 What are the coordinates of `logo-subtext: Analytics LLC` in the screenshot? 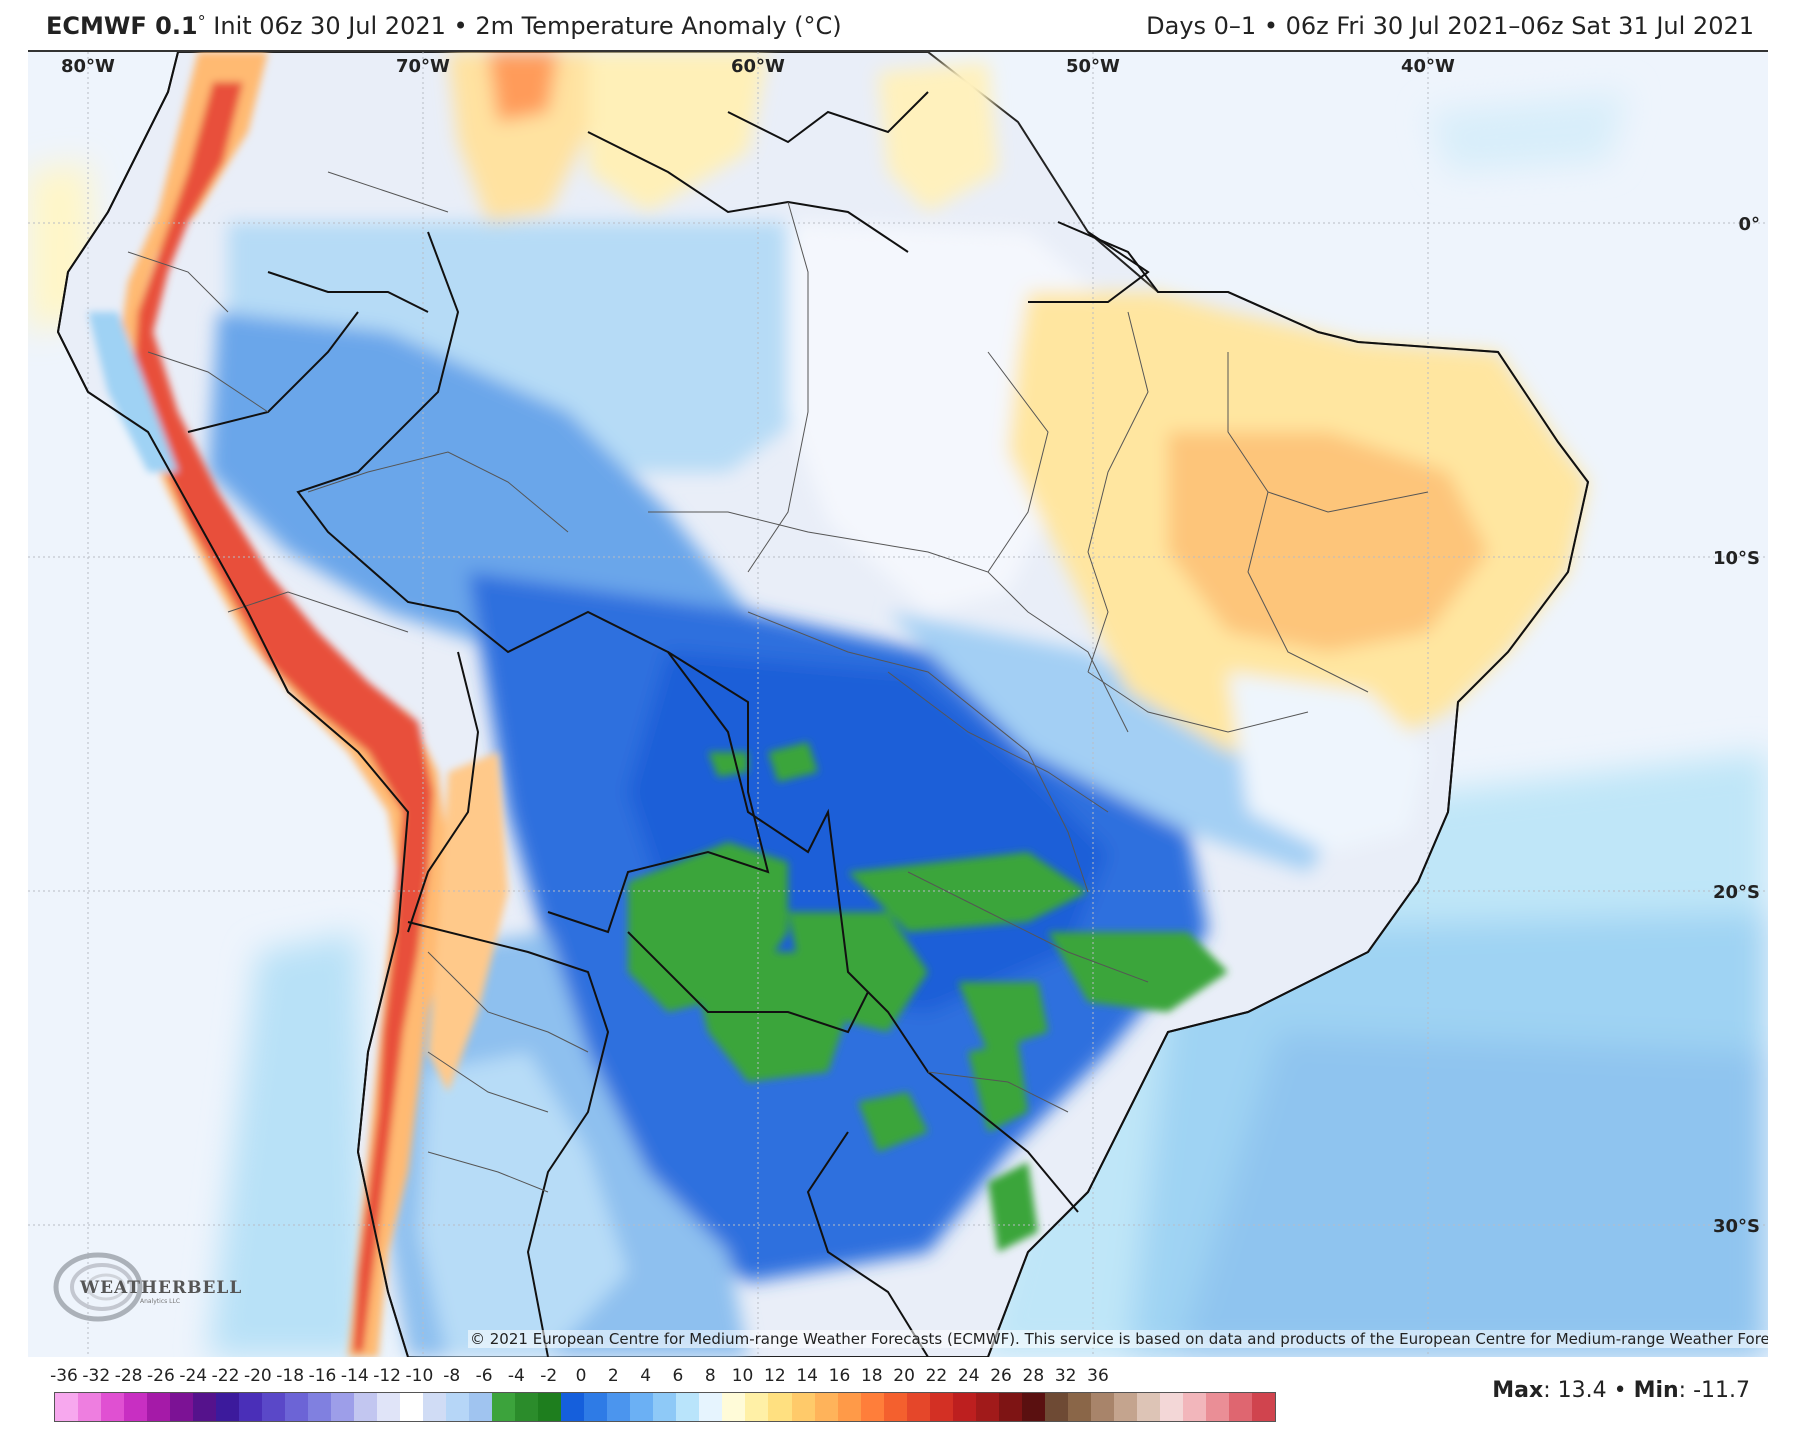 It's located at (160, 1301).